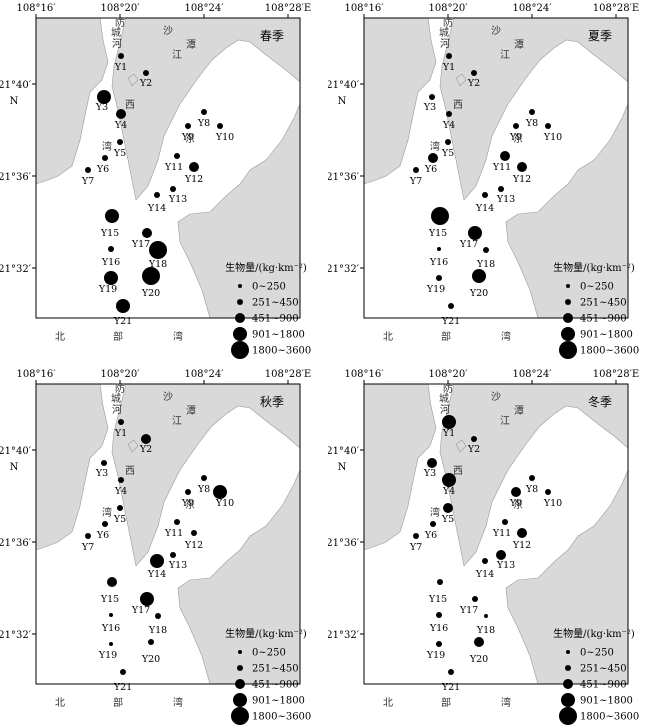 This screenshot has width=650, height=726. I want to click on legend-label: 901~1800, so click(606, 701).